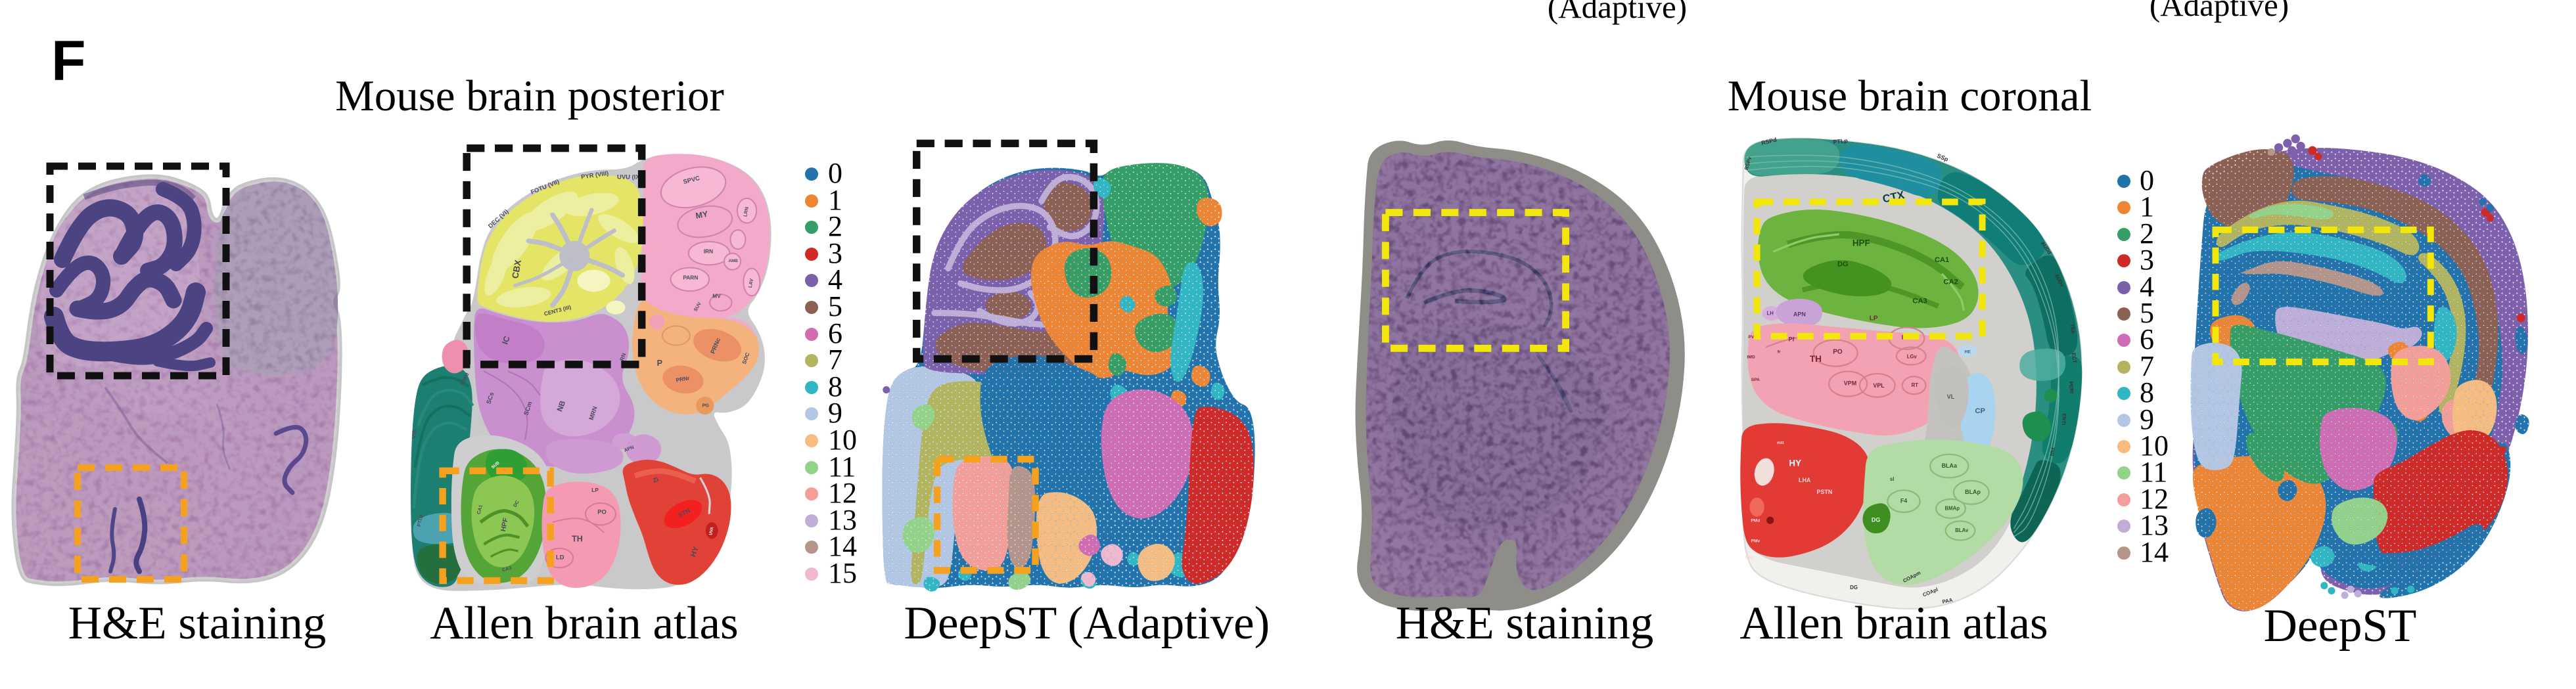 The width and height of the screenshot is (2576, 689). Describe the element at coordinates (623, 357) in the screenshot. I see `svg-text: RN` at that location.